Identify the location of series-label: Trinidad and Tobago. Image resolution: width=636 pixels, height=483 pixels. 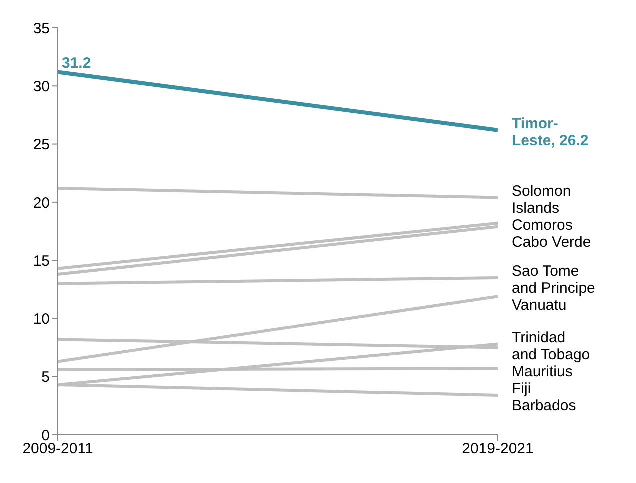
(551, 346).